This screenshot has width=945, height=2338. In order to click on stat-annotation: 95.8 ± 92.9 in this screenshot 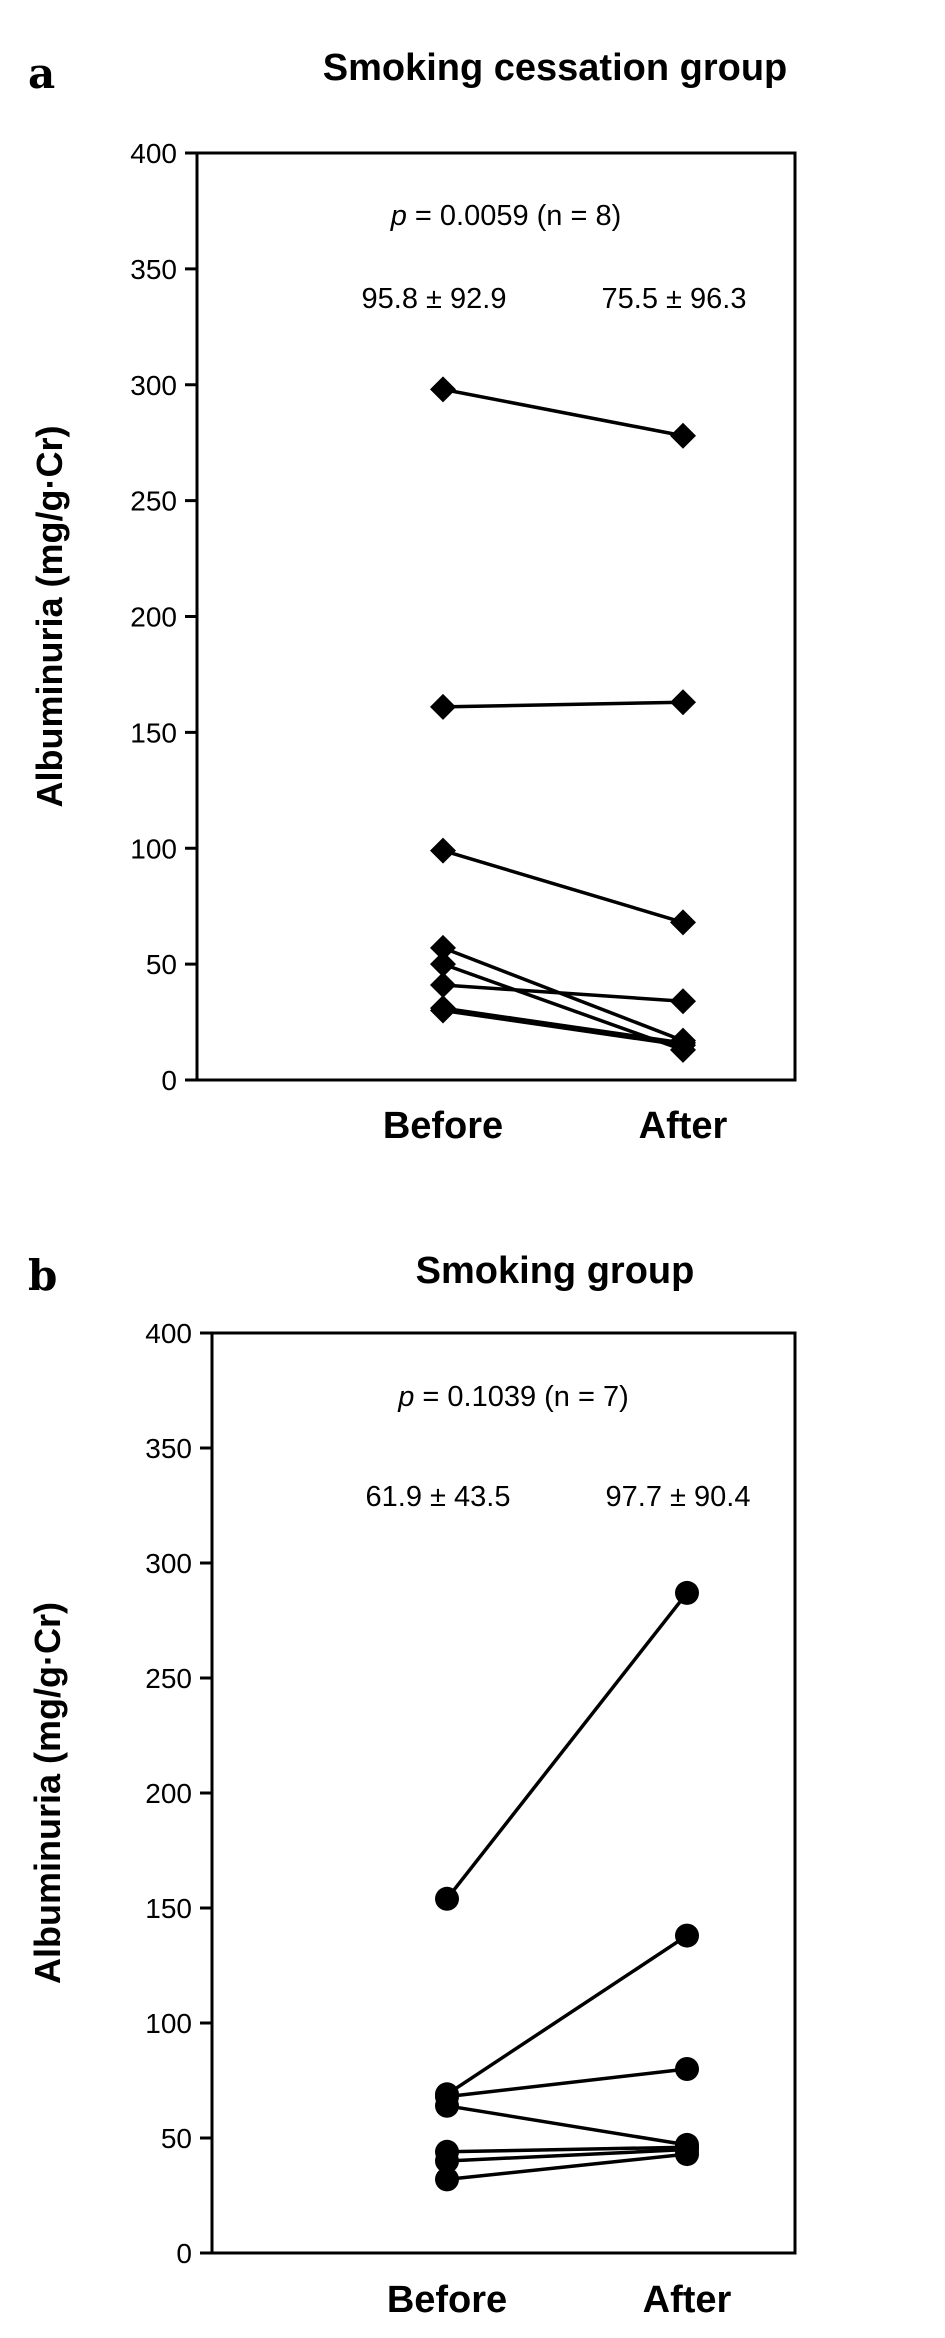, I will do `click(434, 299)`.